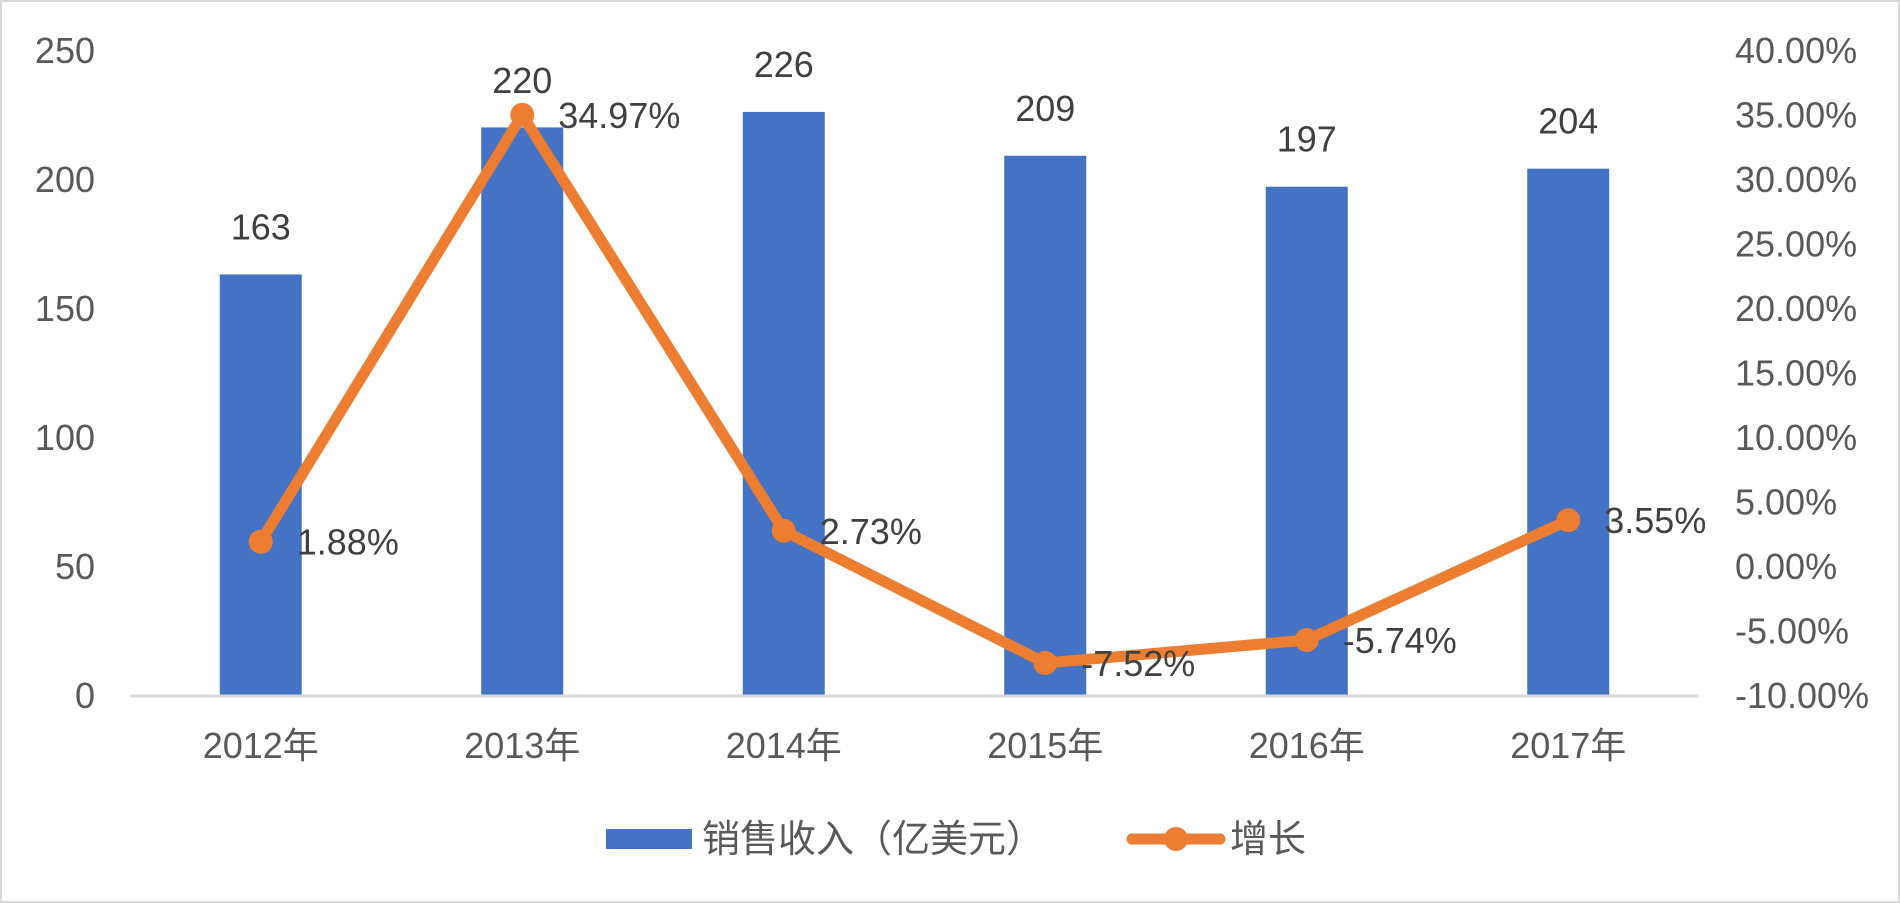  What do you see at coordinates (915, 745) in the screenshot?
I see `x-axis-labels: 2012年 2013年 2014年 2015年 2016年 2017年` at bounding box center [915, 745].